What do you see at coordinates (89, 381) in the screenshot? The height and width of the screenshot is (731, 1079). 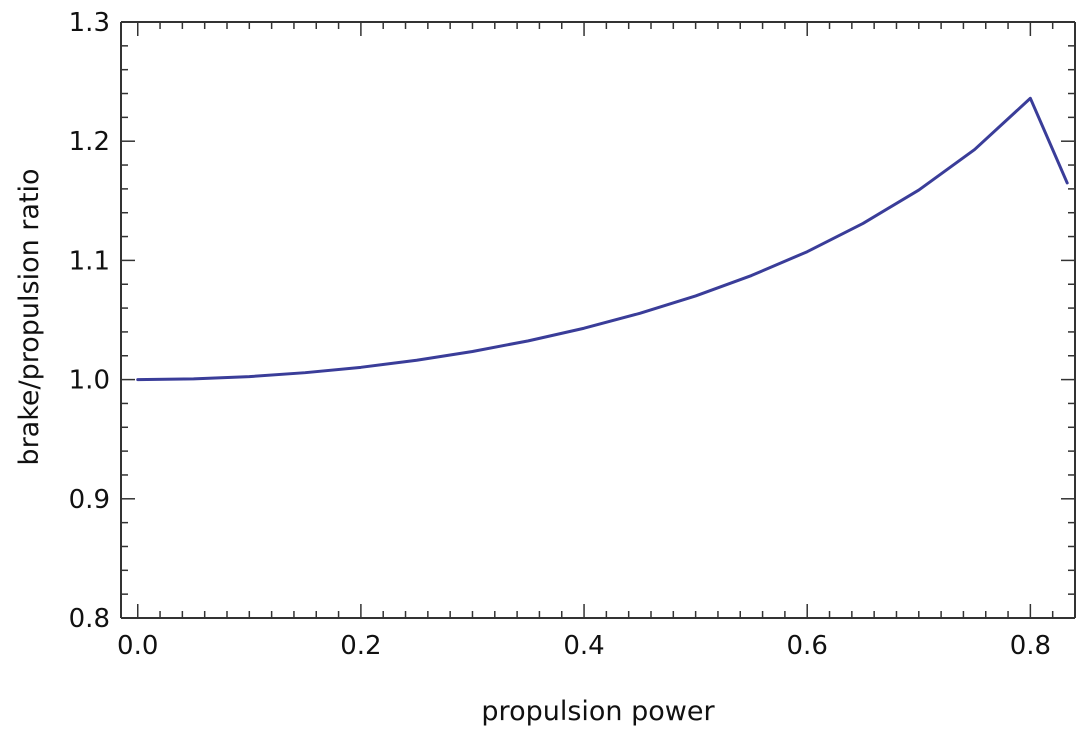 I see `y-tick-label: 1.0` at bounding box center [89, 381].